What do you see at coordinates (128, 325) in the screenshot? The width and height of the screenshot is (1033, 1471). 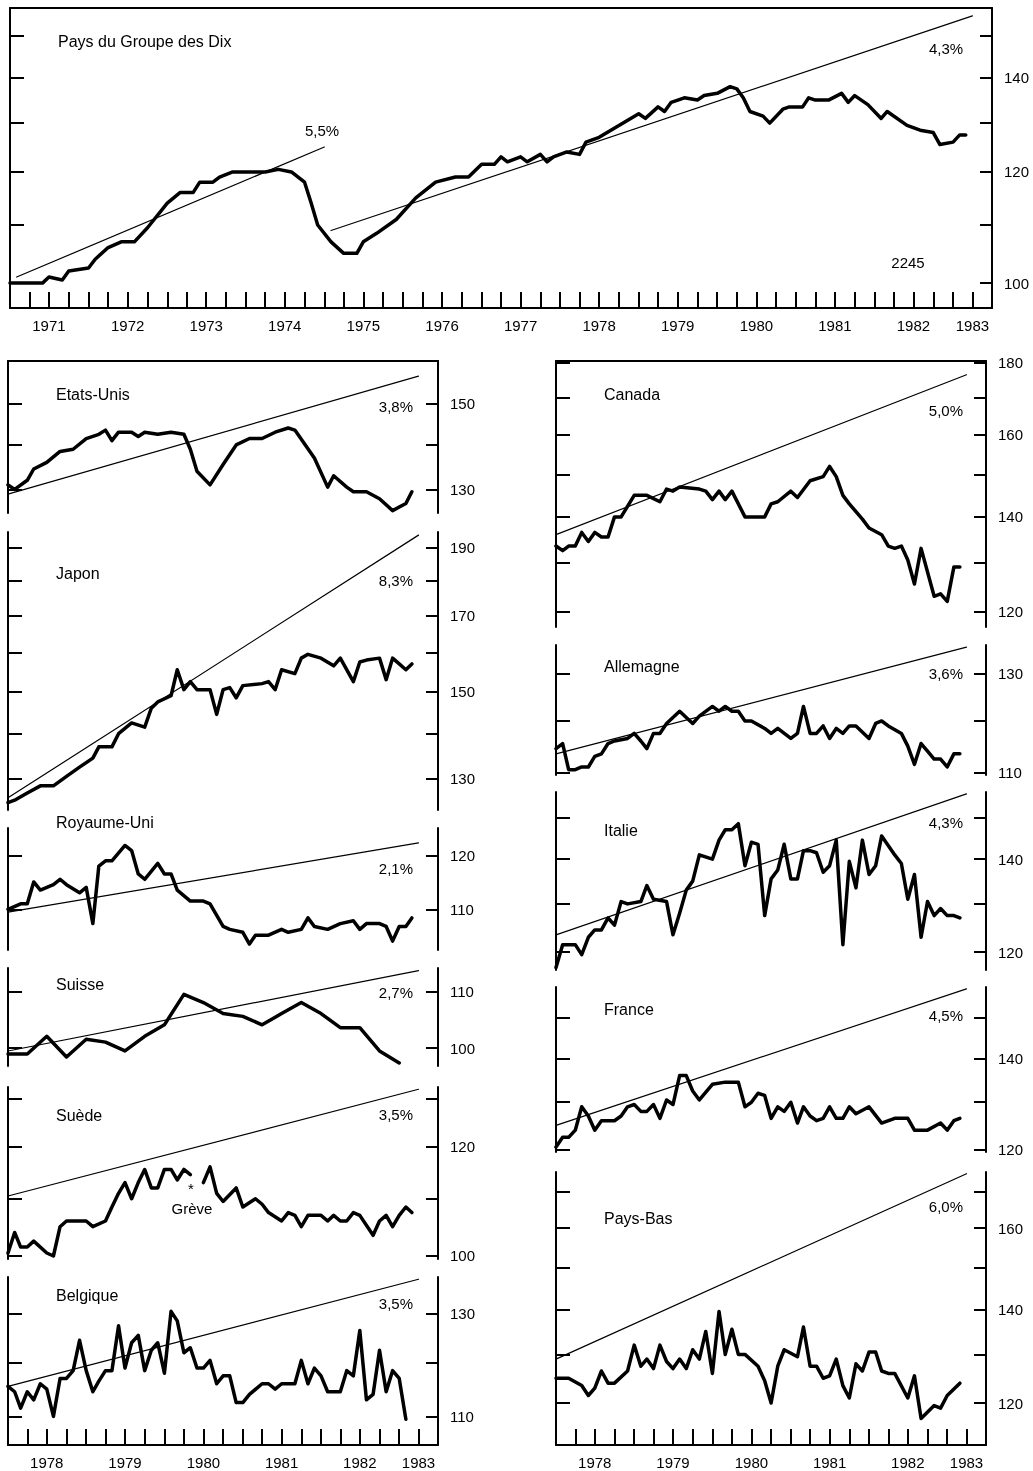 I see `x-tick-label: 1972` at bounding box center [128, 325].